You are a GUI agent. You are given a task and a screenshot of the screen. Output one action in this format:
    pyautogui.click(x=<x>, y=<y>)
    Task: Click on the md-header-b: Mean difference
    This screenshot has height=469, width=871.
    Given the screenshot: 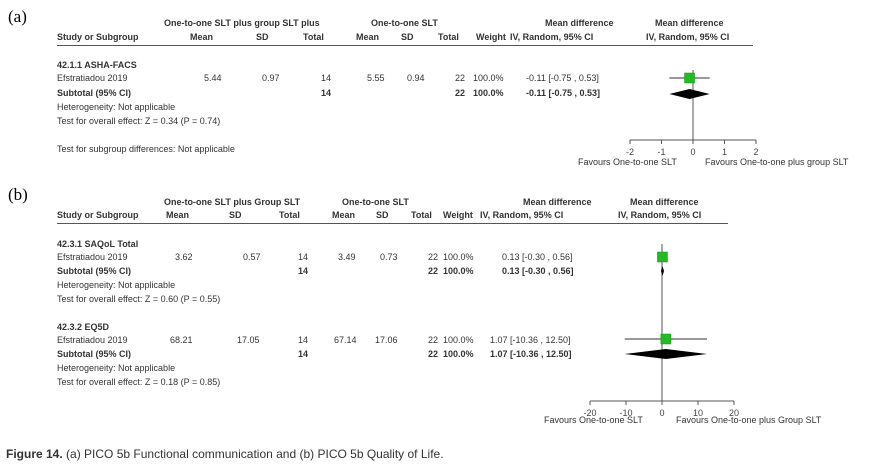 What is the action you would take?
    pyautogui.click(x=557, y=202)
    